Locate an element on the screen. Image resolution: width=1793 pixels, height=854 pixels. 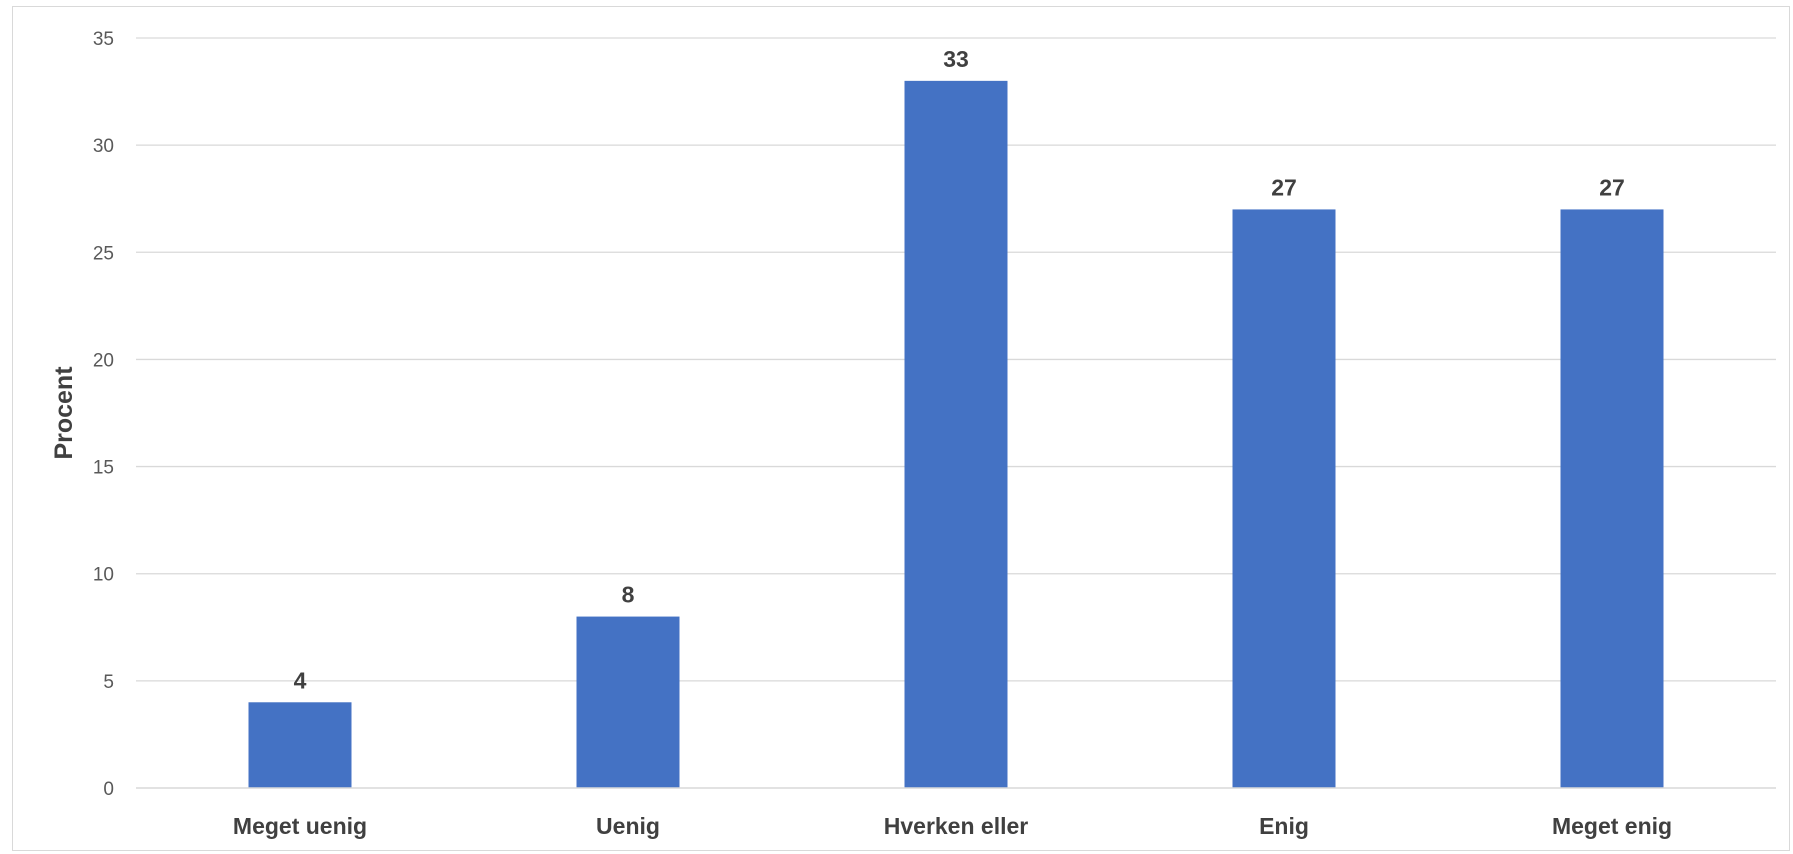
data-label: 8 is located at coordinates (628, 595).